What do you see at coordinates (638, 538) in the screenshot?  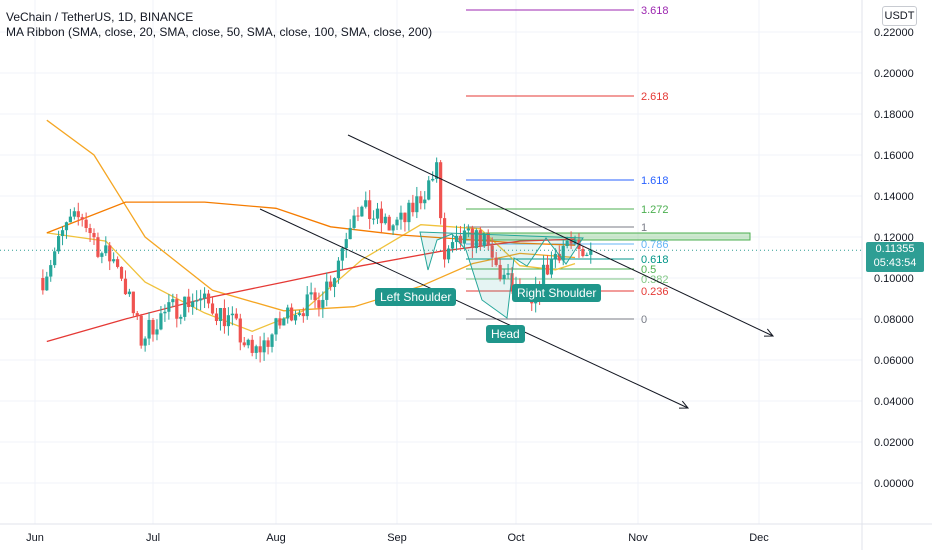 I see `time-tick-label: Nov` at bounding box center [638, 538].